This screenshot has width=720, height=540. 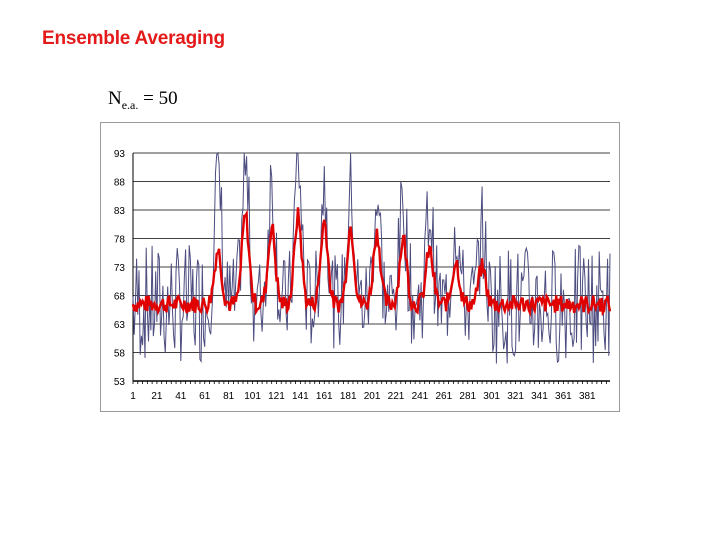 What do you see at coordinates (120, 211) in the screenshot?
I see `y-tick-label: 83` at bounding box center [120, 211].